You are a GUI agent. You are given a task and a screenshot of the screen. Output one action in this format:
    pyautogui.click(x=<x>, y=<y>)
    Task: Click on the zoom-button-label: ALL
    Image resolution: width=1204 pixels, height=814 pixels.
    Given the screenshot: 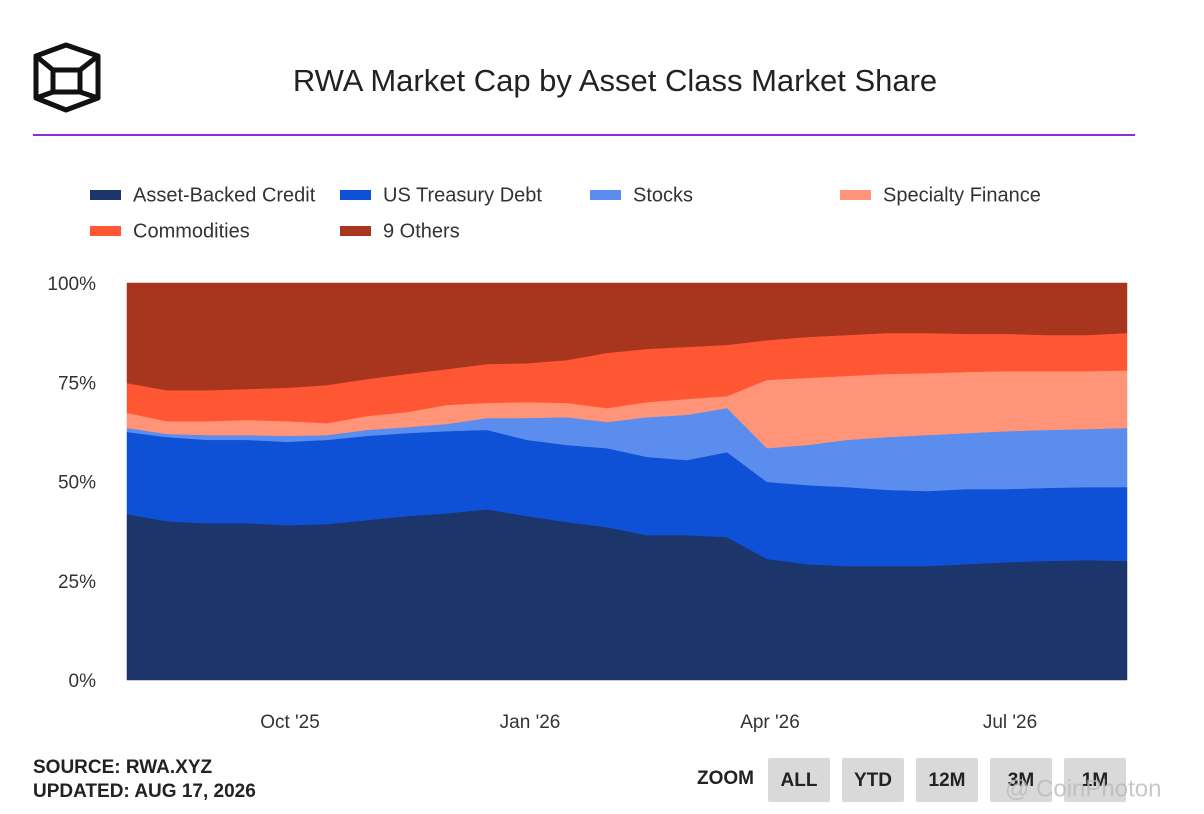 What is the action you would take?
    pyautogui.click(x=799, y=780)
    